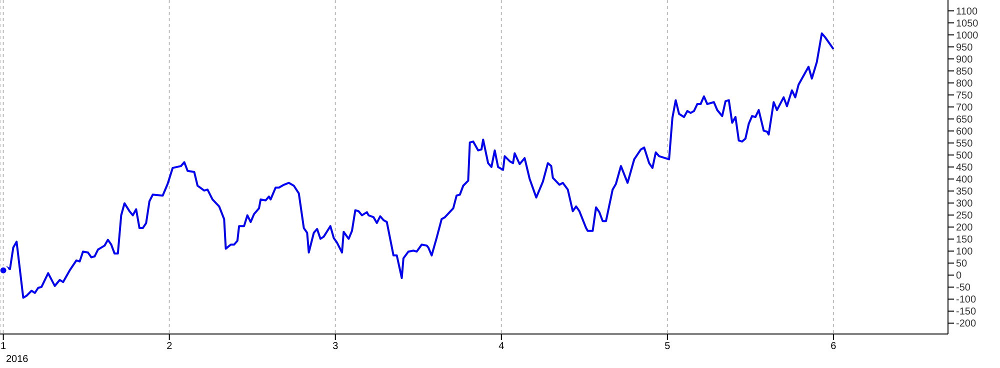  What do you see at coordinates (965, 180) in the screenshot?
I see `y-tick-label: 400` at bounding box center [965, 180].